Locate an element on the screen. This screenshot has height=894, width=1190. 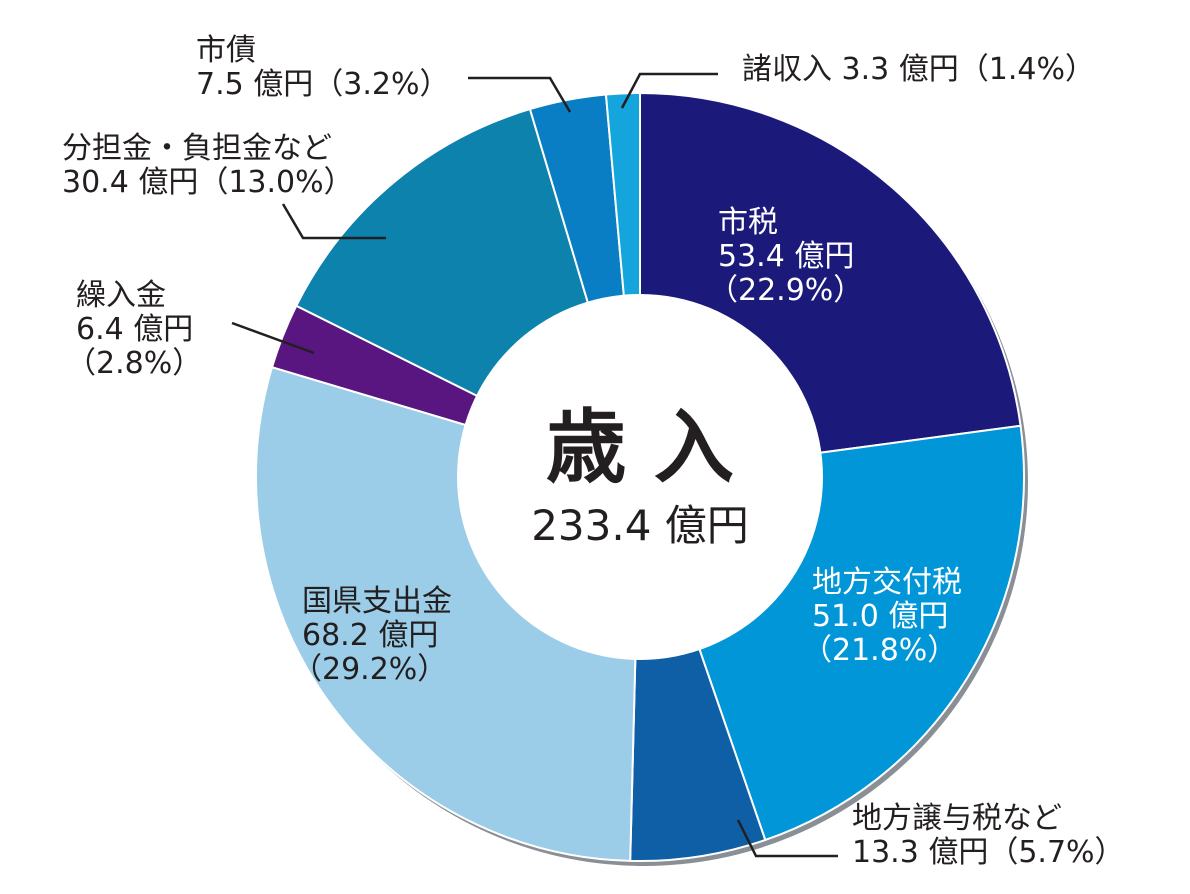
slice-label-4-value: 68.2 億円 is located at coordinates (370, 635).